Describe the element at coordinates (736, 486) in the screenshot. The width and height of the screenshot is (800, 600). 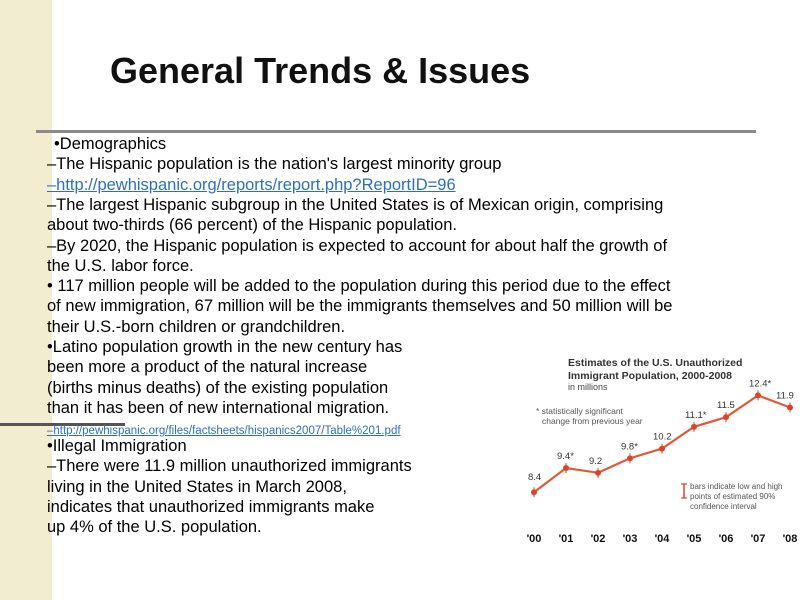
I see `chart-note-interval-1: bars indicate low and high` at that location.